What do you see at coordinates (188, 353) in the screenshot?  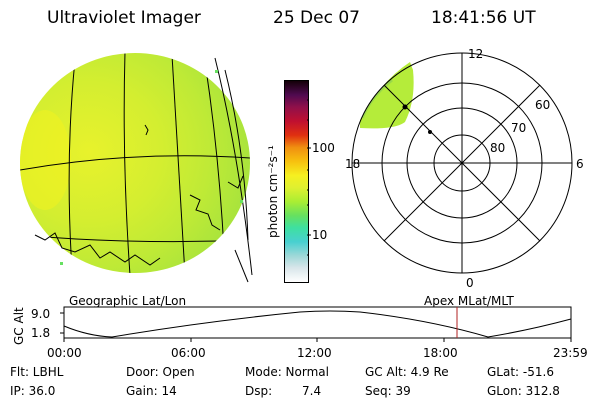 I see `altitude-x-tick-0600: 06:00` at bounding box center [188, 353].